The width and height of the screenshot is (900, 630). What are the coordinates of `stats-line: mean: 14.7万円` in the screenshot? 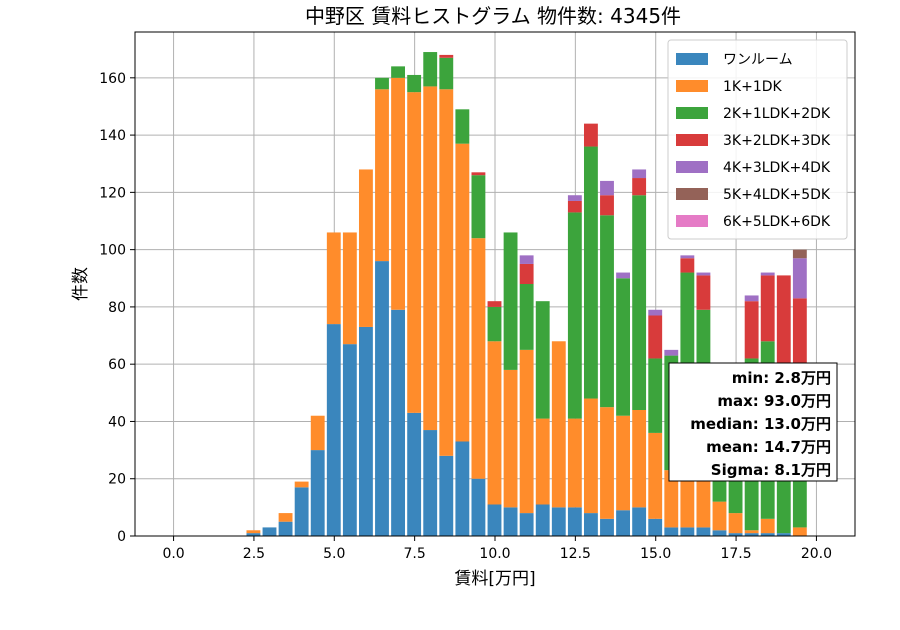 It's located at (768, 447).